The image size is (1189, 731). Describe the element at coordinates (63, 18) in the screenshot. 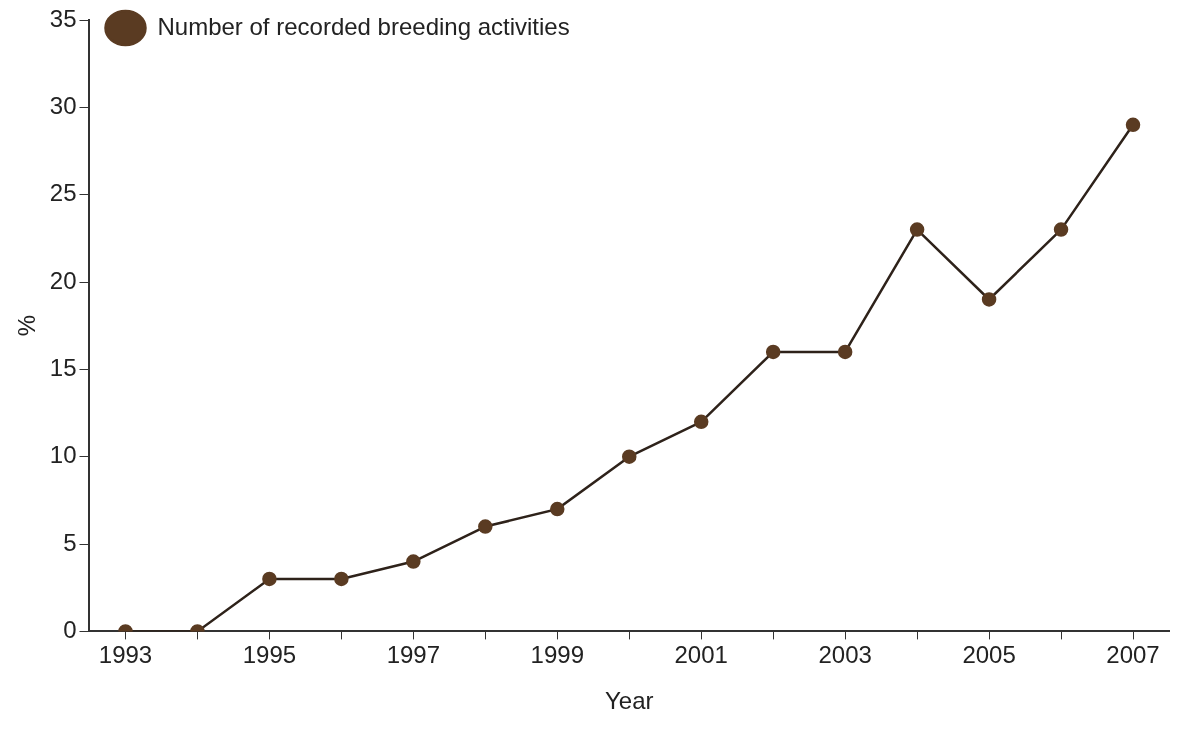

I see `y-tick-label: 35` at that location.